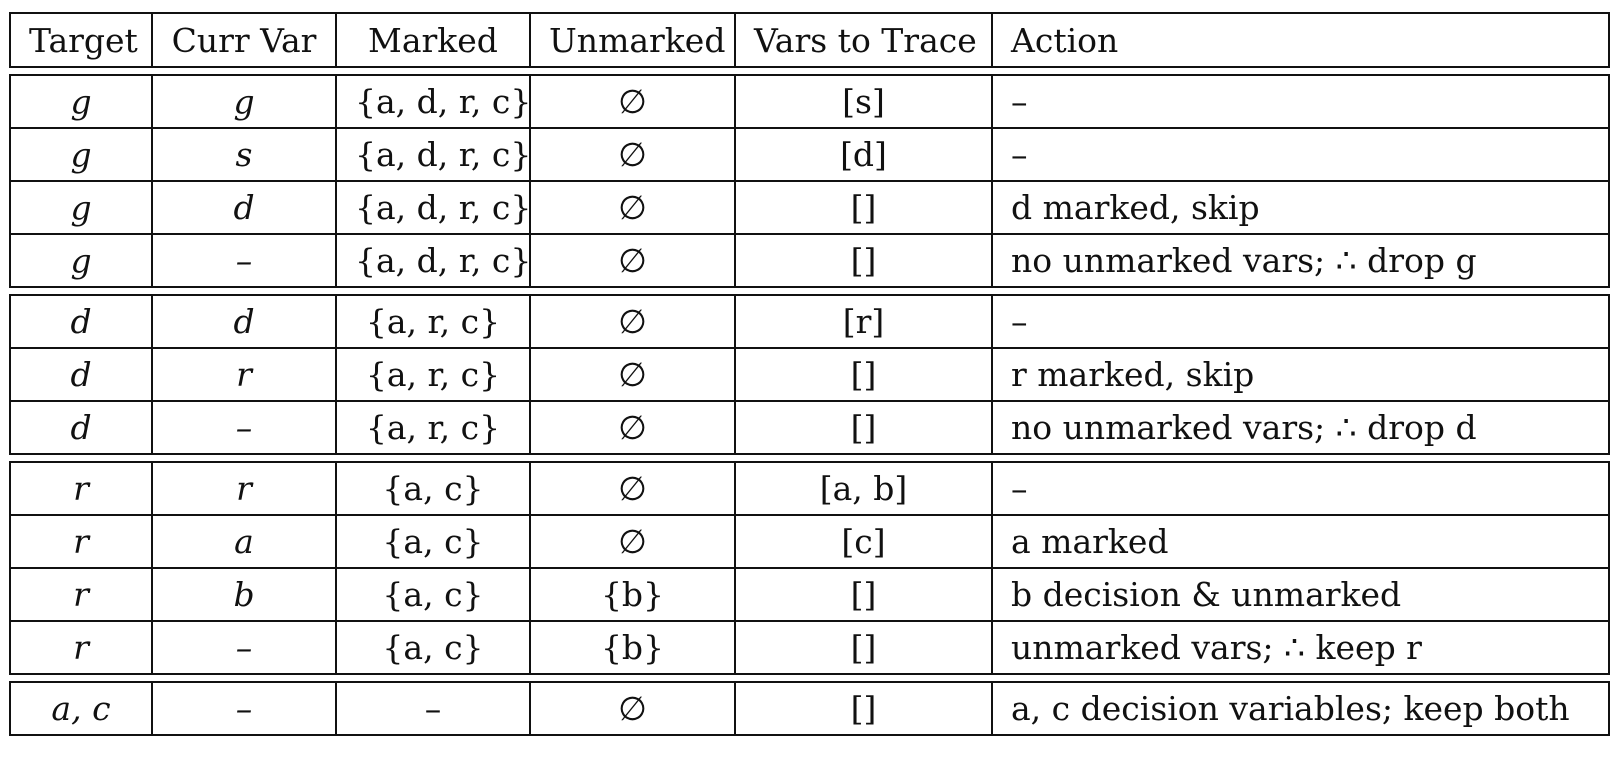 The image size is (1616, 771). Describe the element at coordinates (1300, 647) in the screenshot. I see `cell-action: unmarked vars; ∴ keep r` at that location.